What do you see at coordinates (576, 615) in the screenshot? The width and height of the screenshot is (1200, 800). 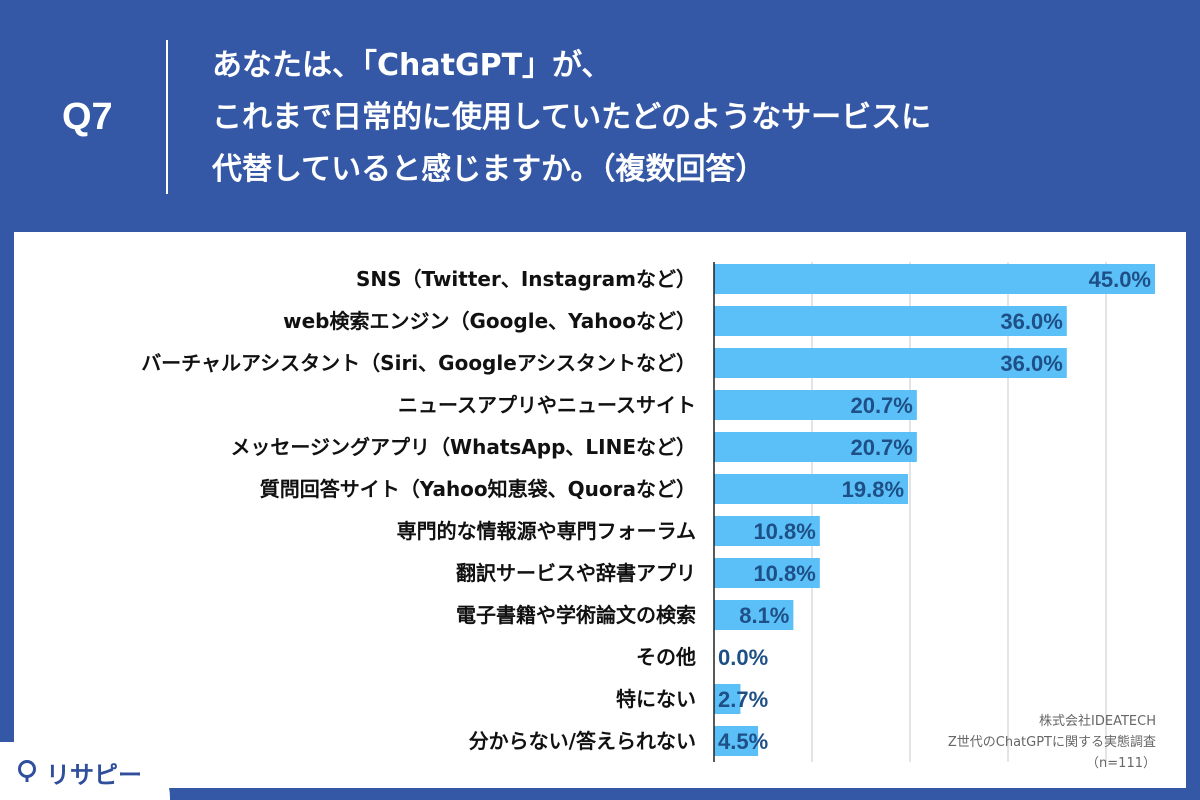 I see `category-label: 電子書籍や学術論文の検索` at bounding box center [576, 615].